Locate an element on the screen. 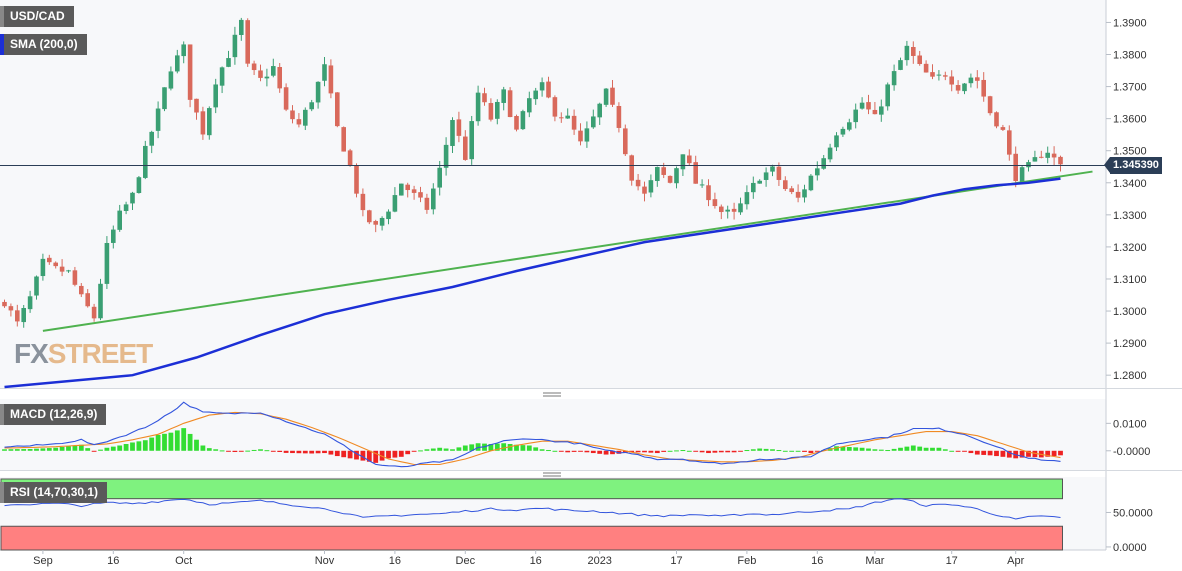  price-tick-label: 1.3200 is located at coordinates (1130, 248).